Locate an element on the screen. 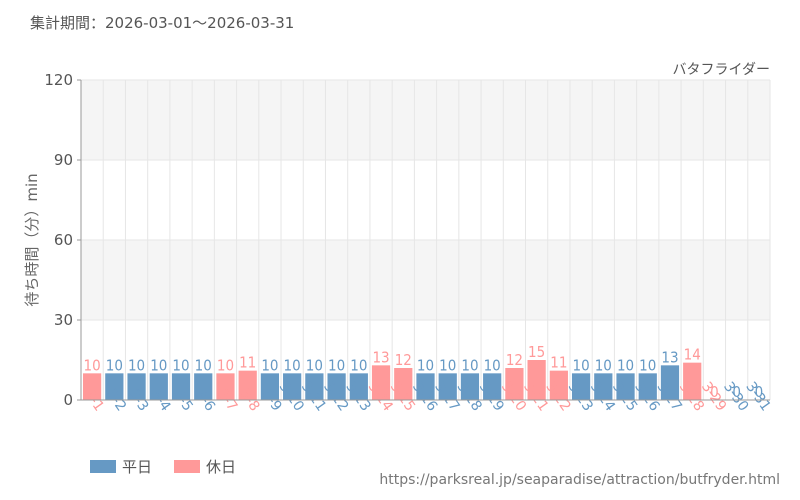 This screenshot has height=500, width=800. legend-swatch-weekday is located at coordinates (103, 466).